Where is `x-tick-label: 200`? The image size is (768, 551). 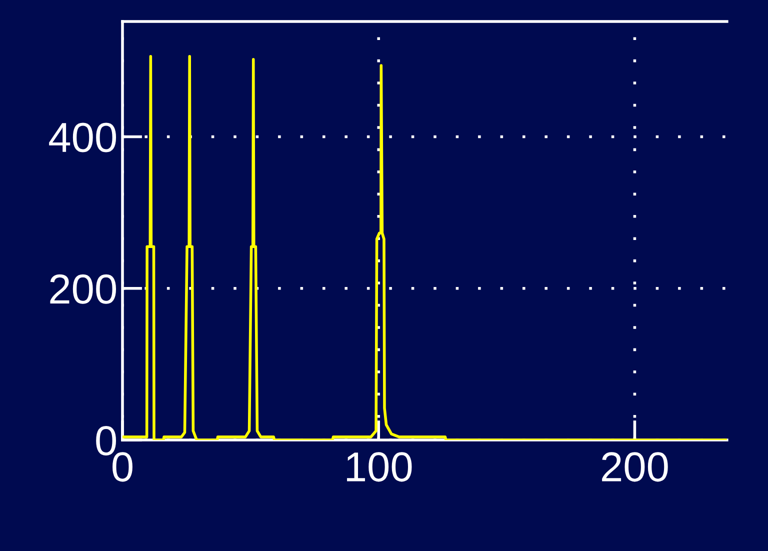
x-tick-label: 200 is located at coordinates (635, 467).